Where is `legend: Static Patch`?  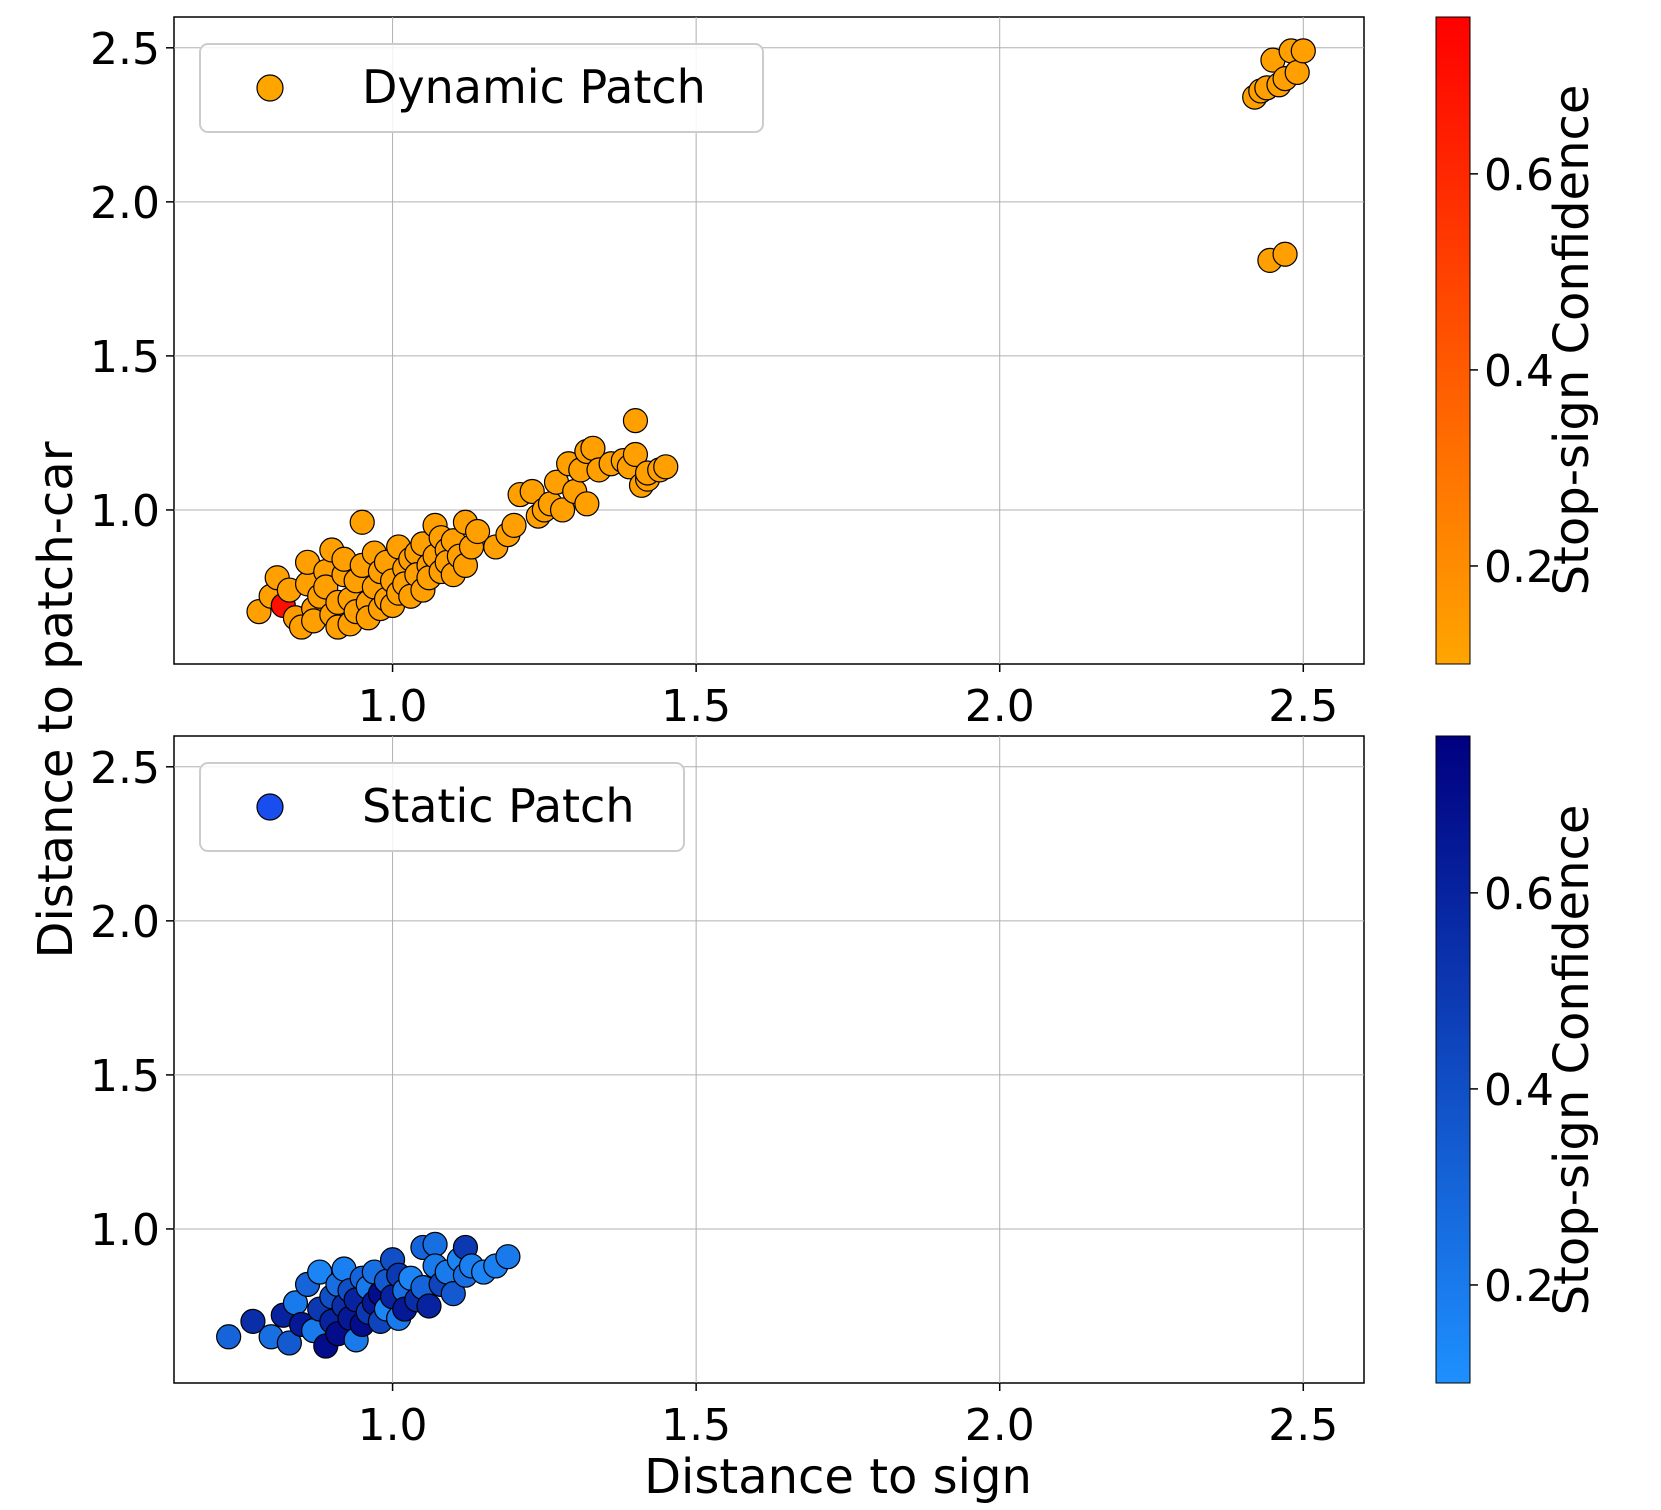
legend: Static Patch is located at coordinates (442, 807).